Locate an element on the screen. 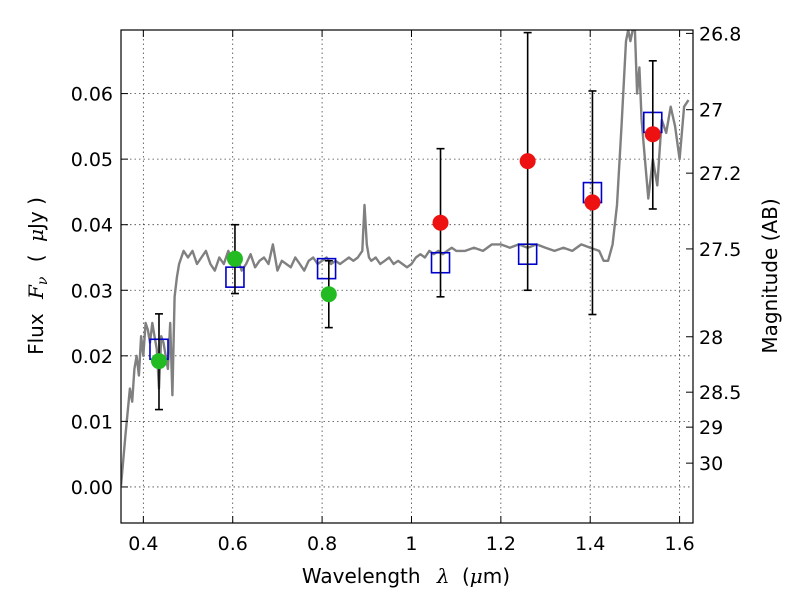  y-tick-label: 0.03 is located at coordinates (92, 291).